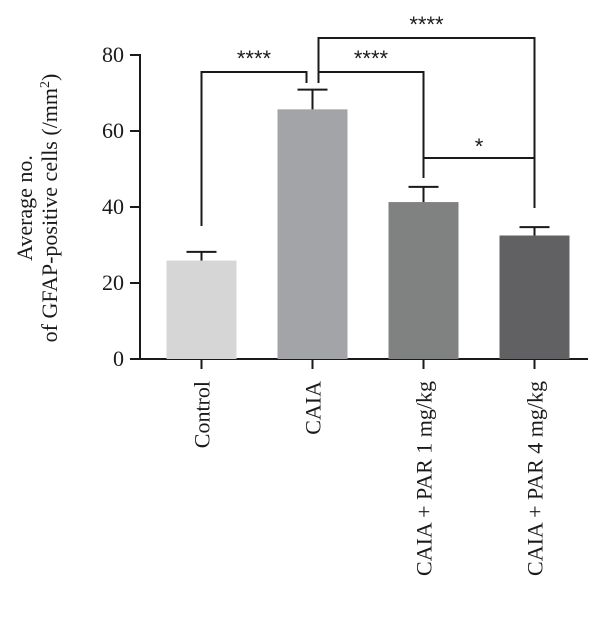 This screenshot has height=620, width=600. I want to click on y-axis-label-end: ), so click(49, 77).